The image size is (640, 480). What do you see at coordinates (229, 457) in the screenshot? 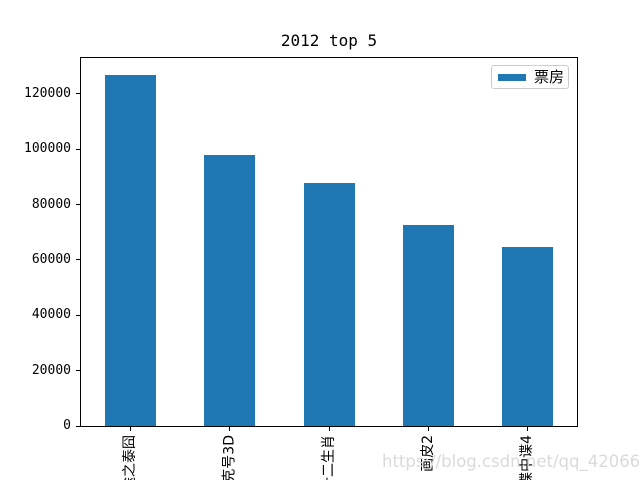
I see `x-tick-label-1: 泰坦尼克号3D` at bounding box center [229, 457].